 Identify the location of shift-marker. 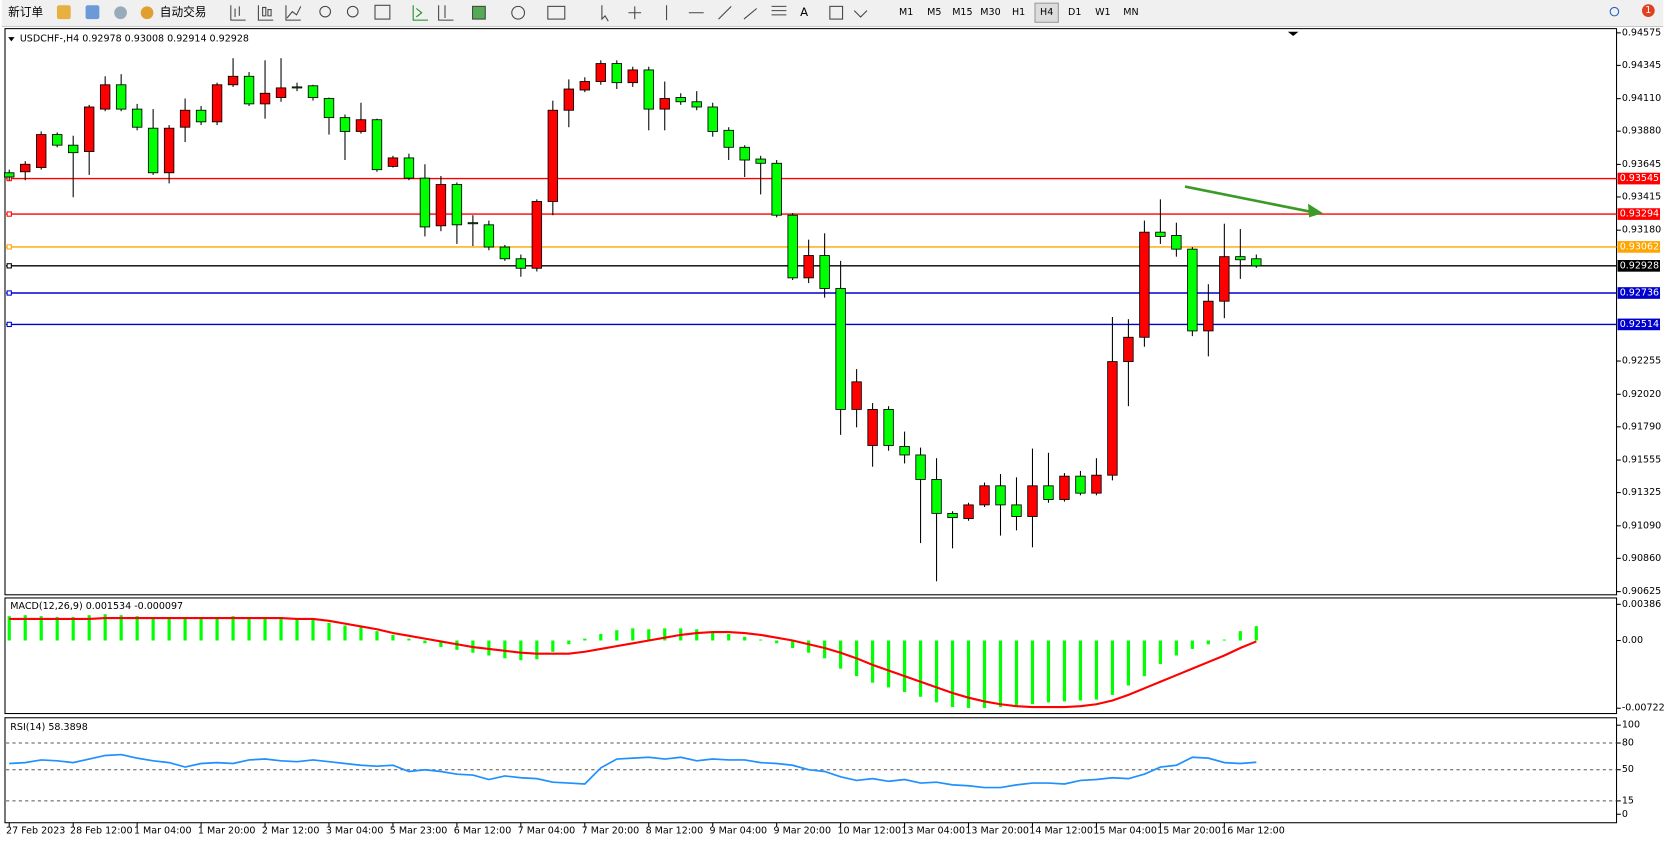
(1293, 34).